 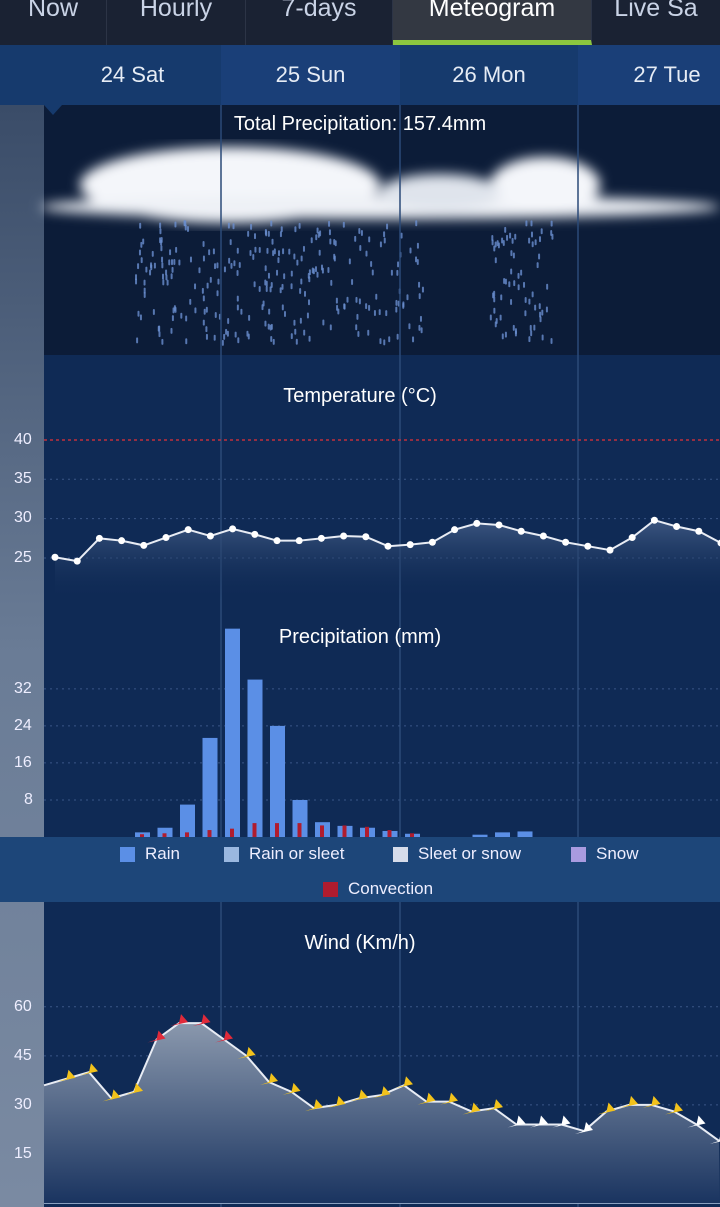 What do you see at coordinates (28, 799) in the screenshot?
I see `precip-tick: 8` at bounding box center [28, 799].